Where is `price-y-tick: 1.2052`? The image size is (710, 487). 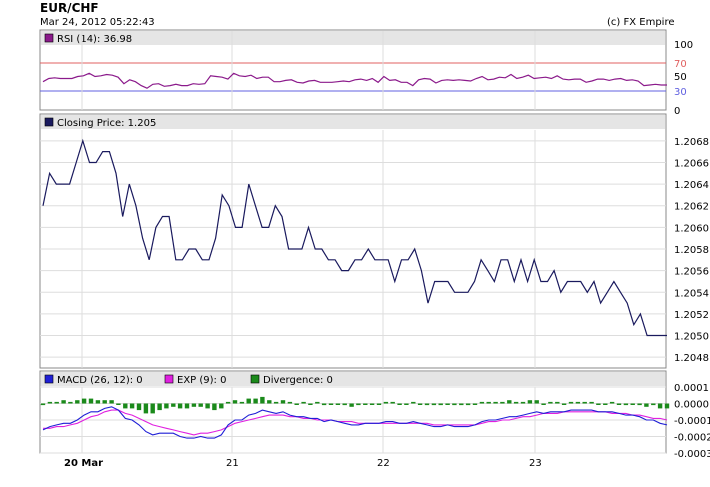 price-y-tick: 1.2052 is located at coordinates (691, 315).